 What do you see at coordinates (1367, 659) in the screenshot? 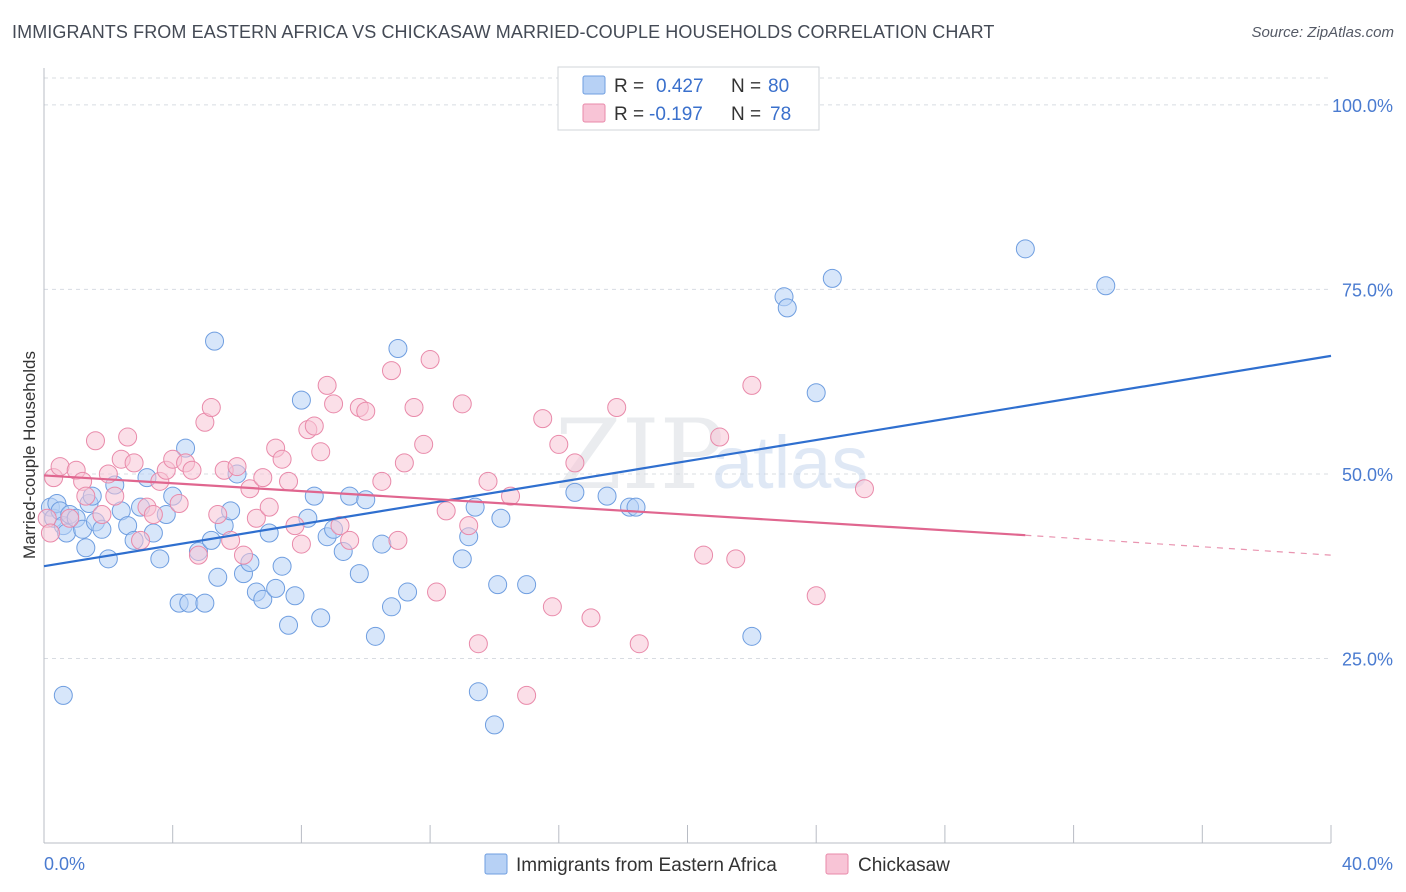
I see `y-tick-label-25: 25.0%` at bounding box center [1367, 659].